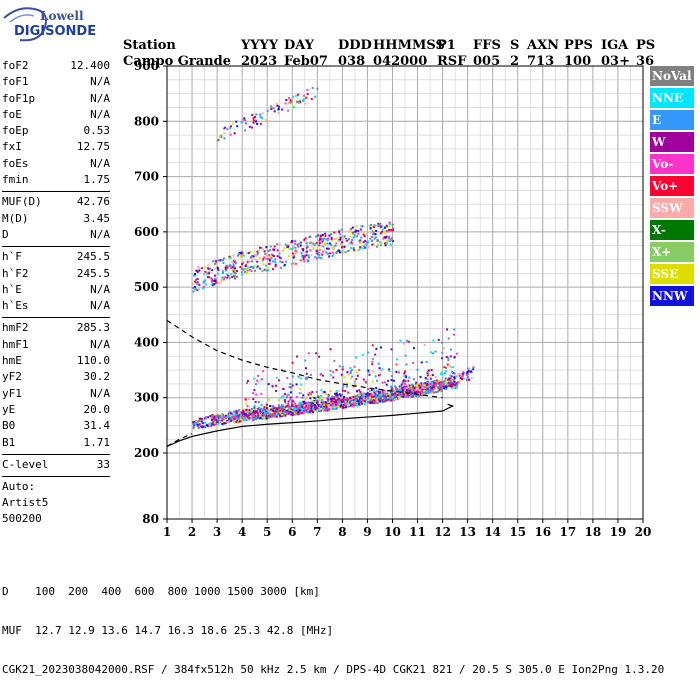 This screenshot has height=689, width=700. Describe the element at coordinates (306, 61) in the screenshot. I see `header-value-day: Feb07` at that location.